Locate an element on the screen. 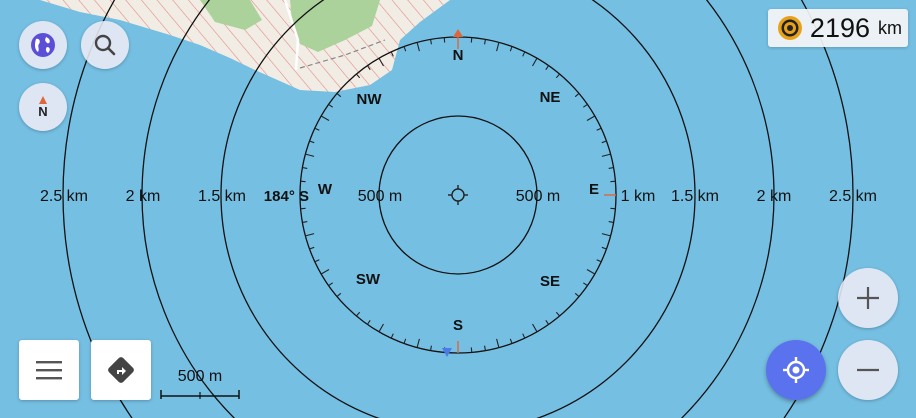 The image size is (916, 418). north-marker is located at coordinates (458, 33).